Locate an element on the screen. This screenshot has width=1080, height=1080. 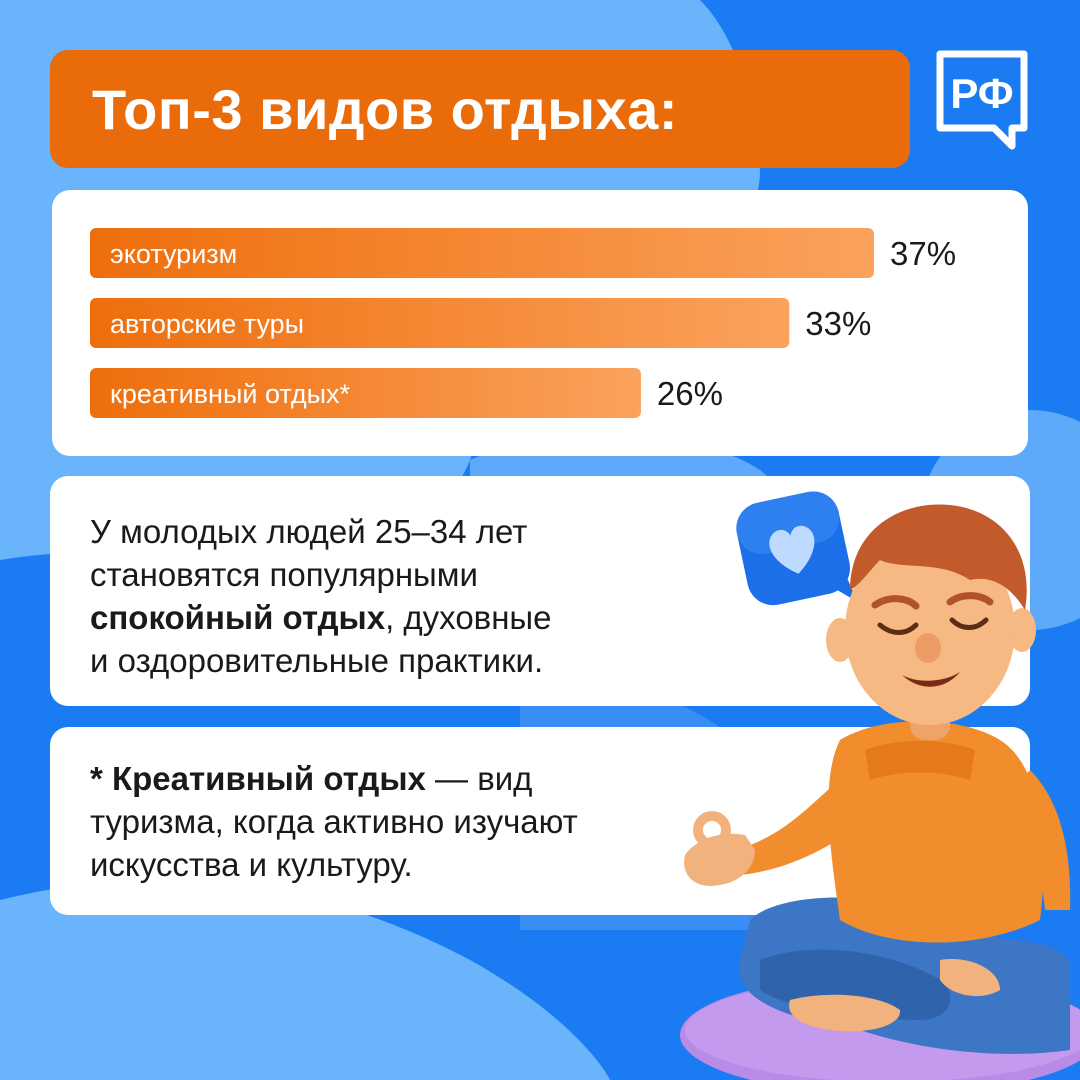
bar-value-1: 37% is located at coordinates (923, 253).